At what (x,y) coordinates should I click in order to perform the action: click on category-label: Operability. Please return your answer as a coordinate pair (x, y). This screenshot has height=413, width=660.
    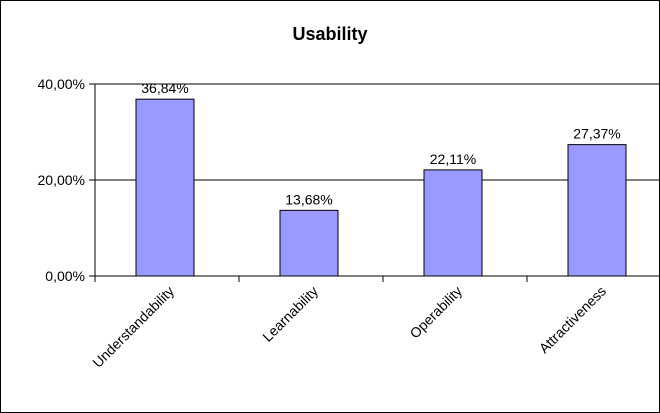
    Looking at the image, I should click on (435, 312).